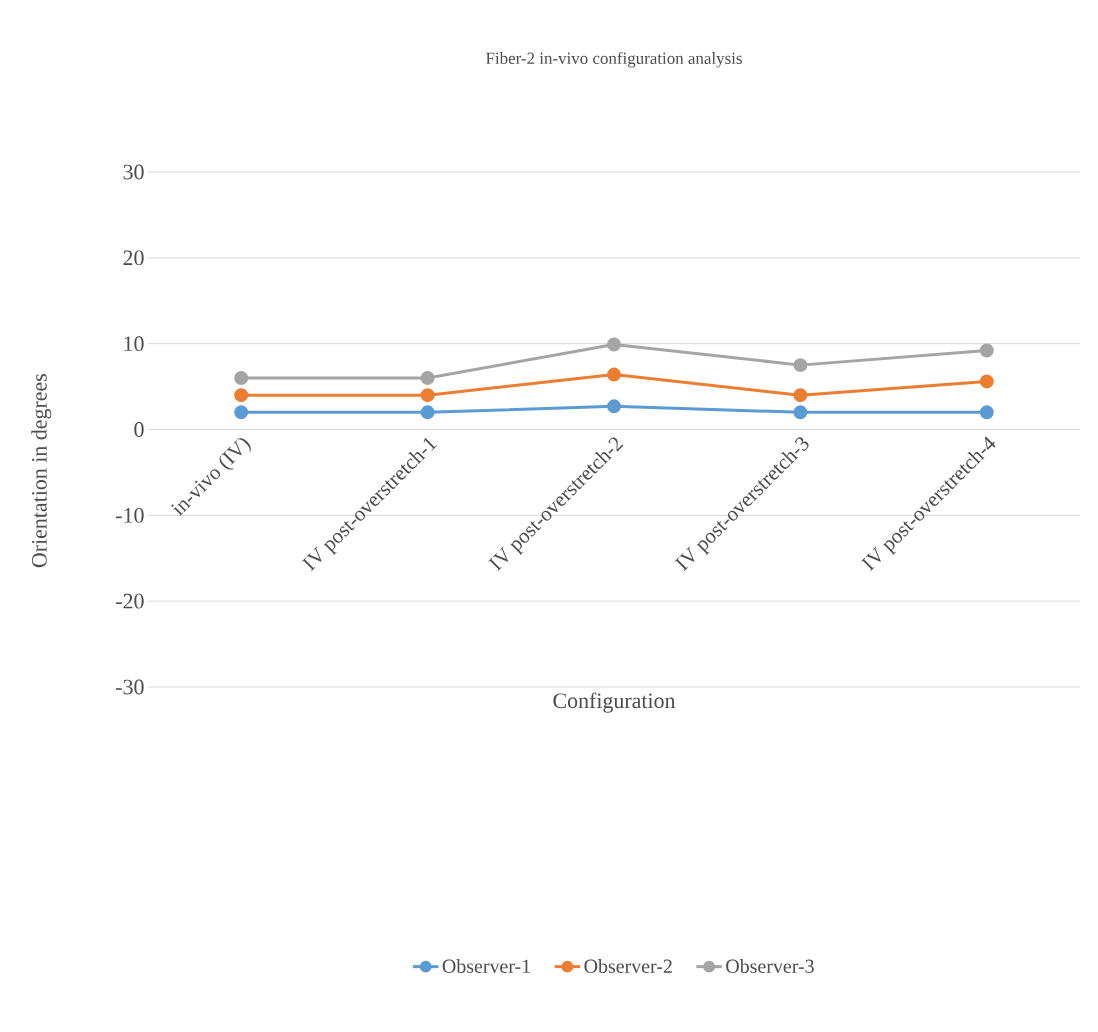 The height and width of the screenshot is (1032, 1098). I want to click on legend-label: Observer-1, so click(486, 965).